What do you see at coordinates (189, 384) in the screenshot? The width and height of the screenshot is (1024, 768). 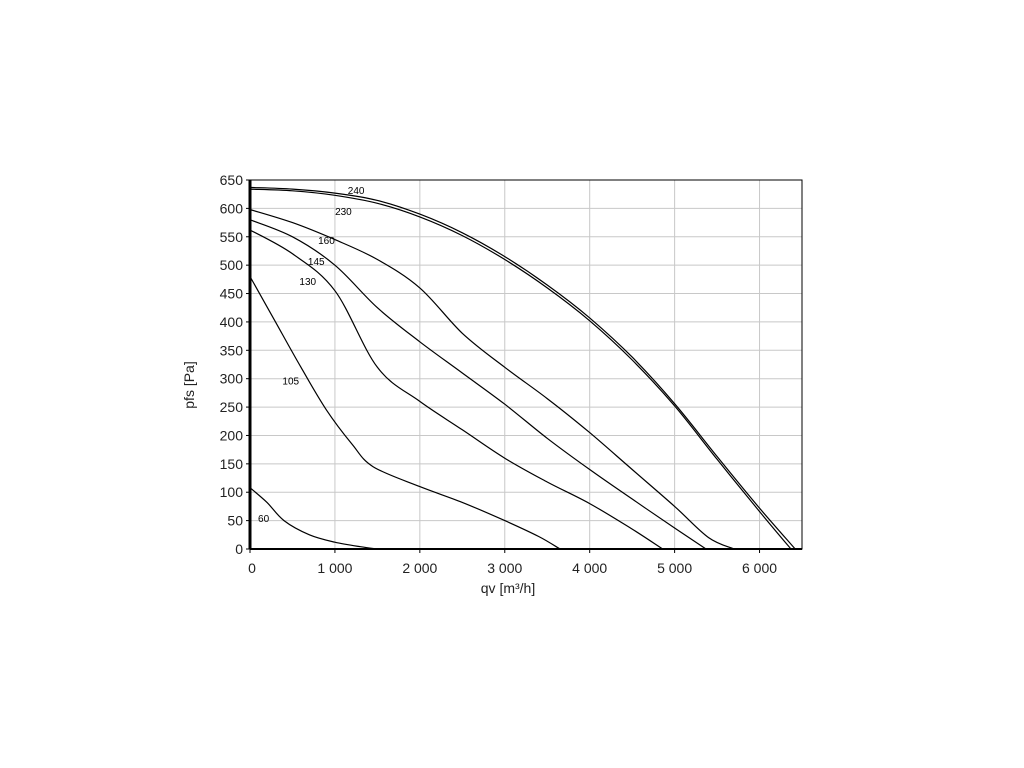 I see `y-axis-title: pfs [Pa]` at bounding box center [189, 384].